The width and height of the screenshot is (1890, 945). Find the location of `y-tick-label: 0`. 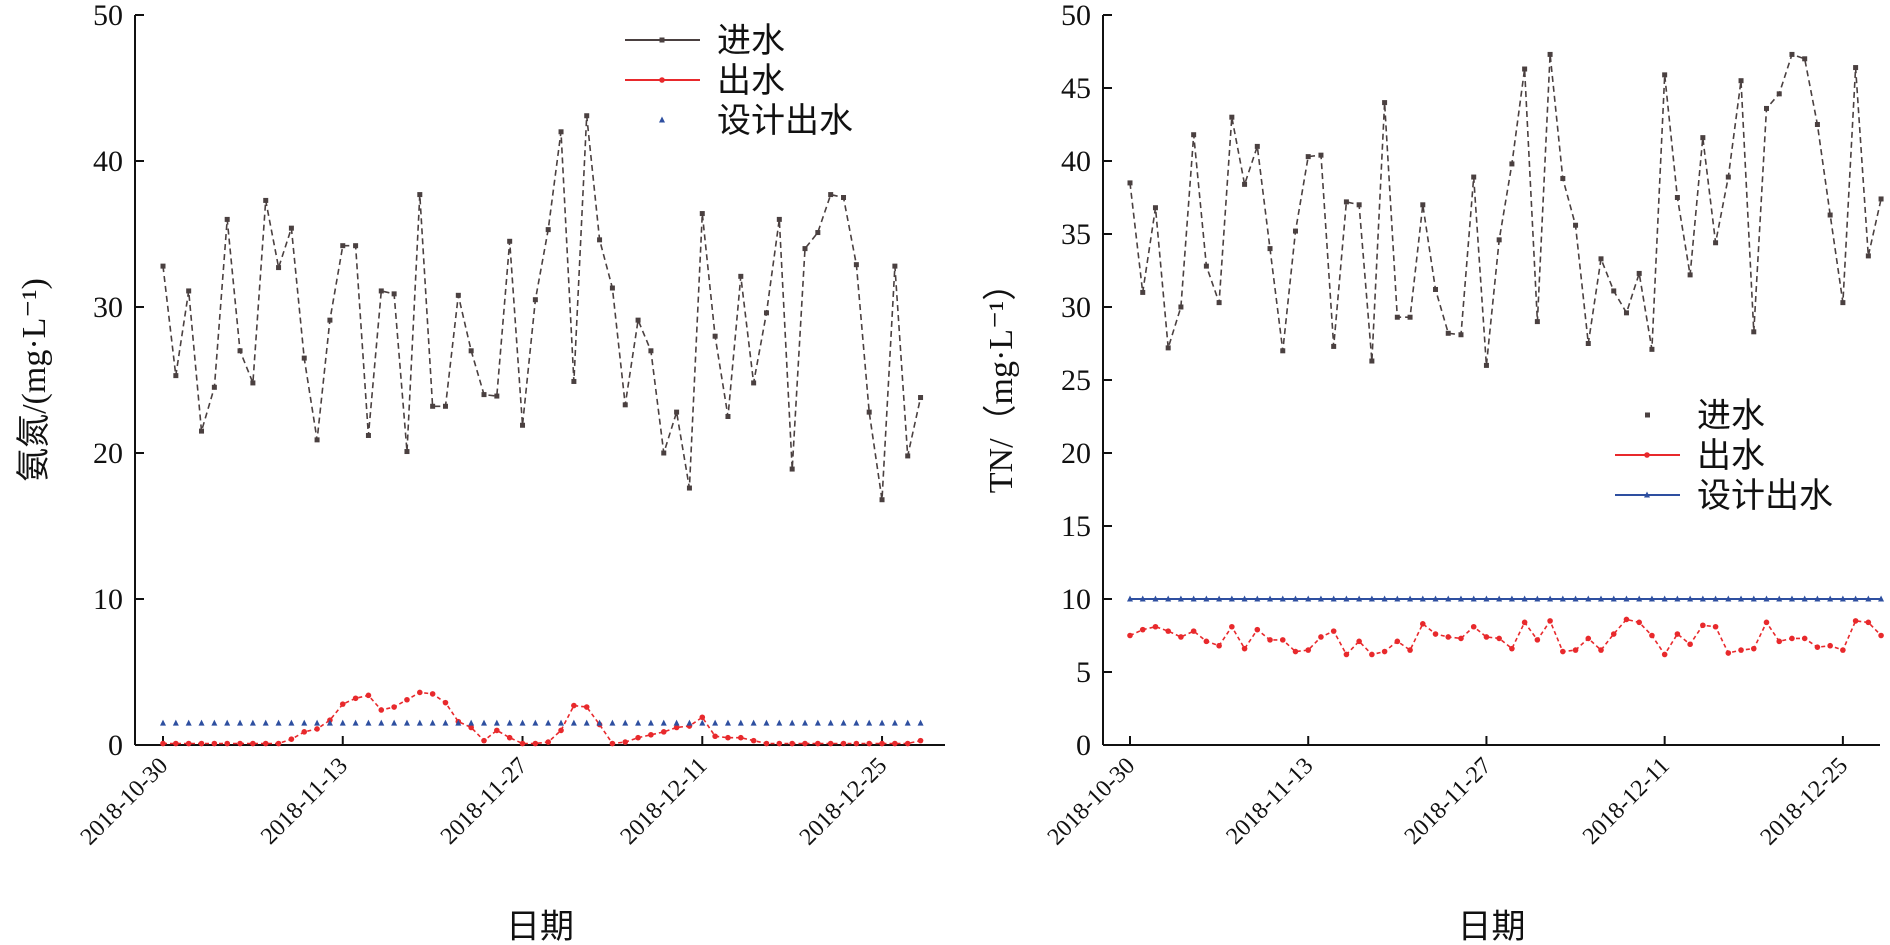

y-tick-label: 0 is located at coordinates (1083, 745).